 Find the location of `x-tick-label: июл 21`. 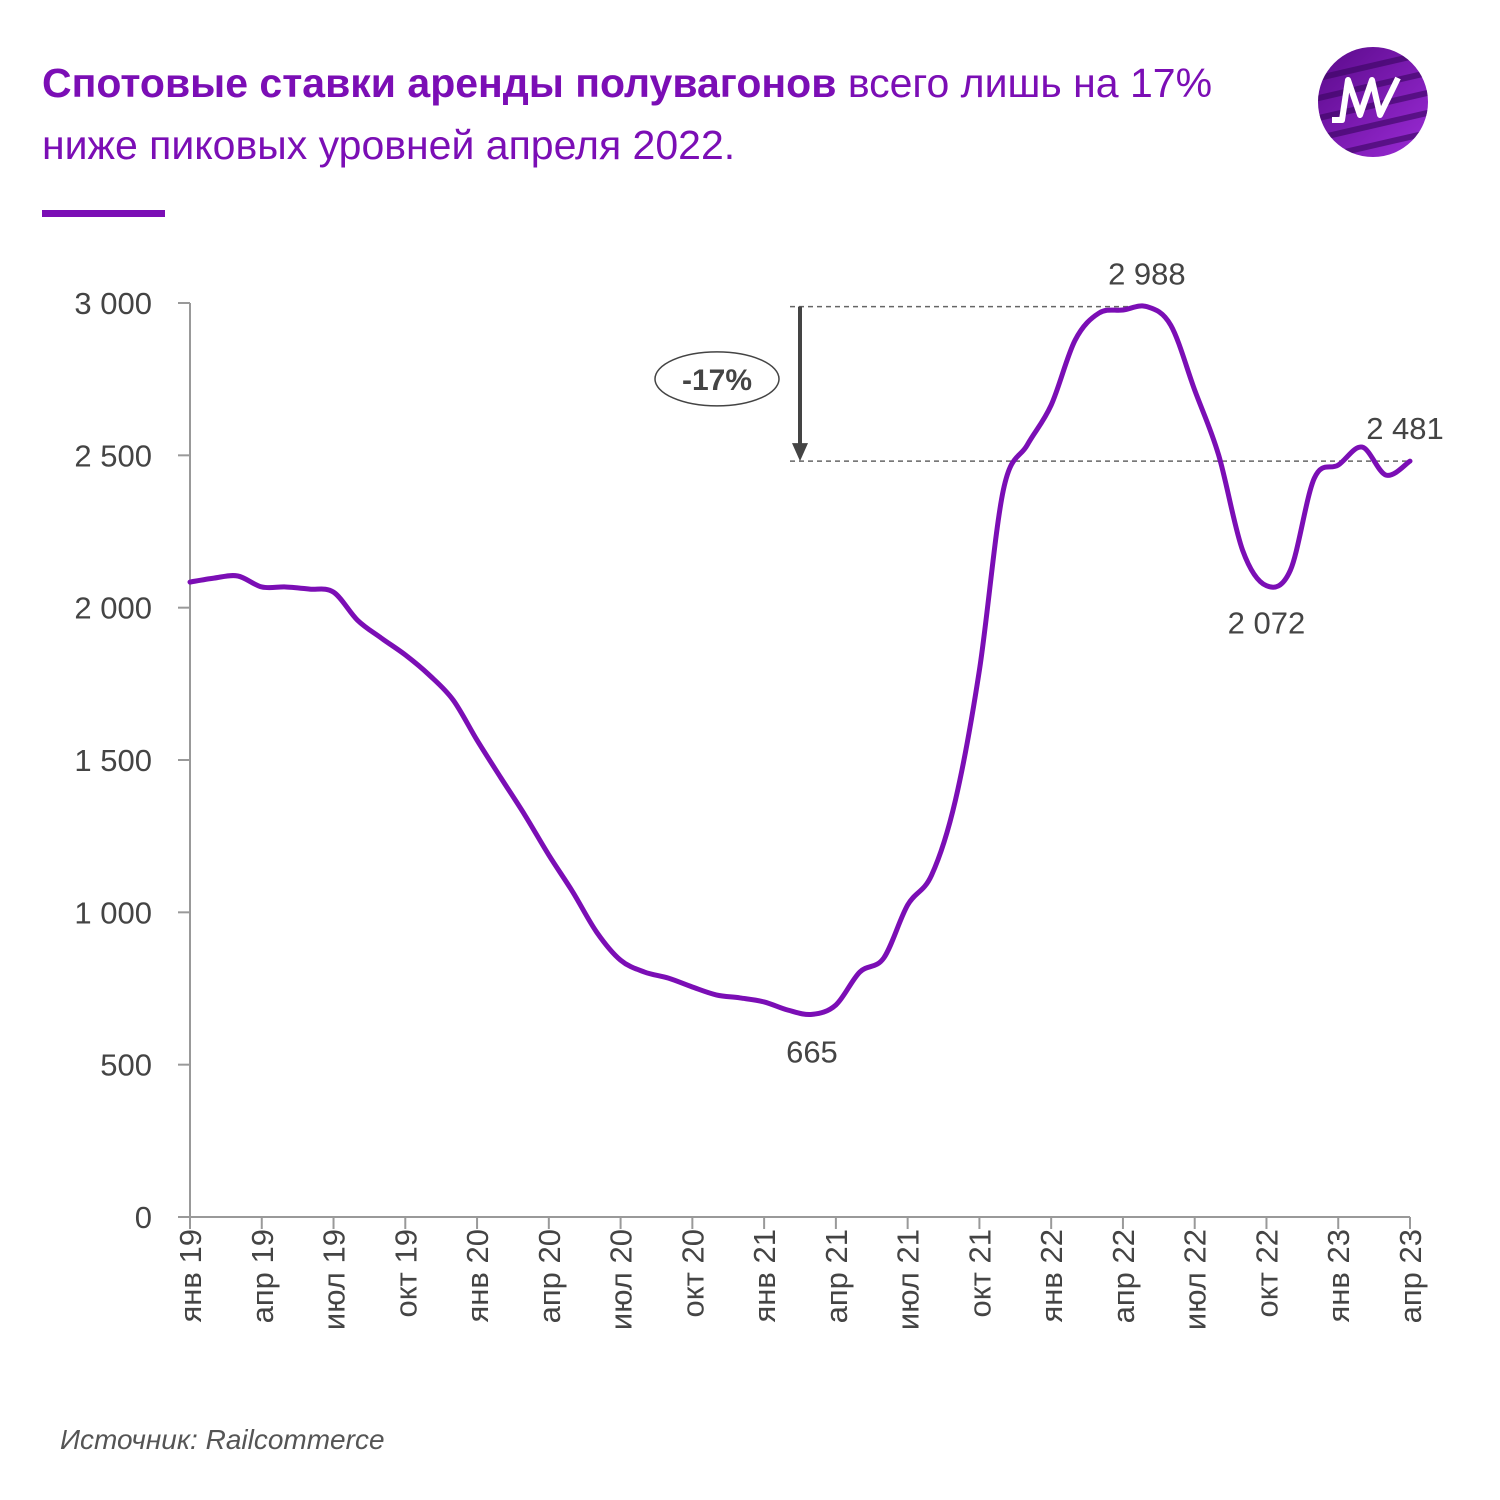

x-tick-label: июл 21 is located at coordinates (908, 1279).